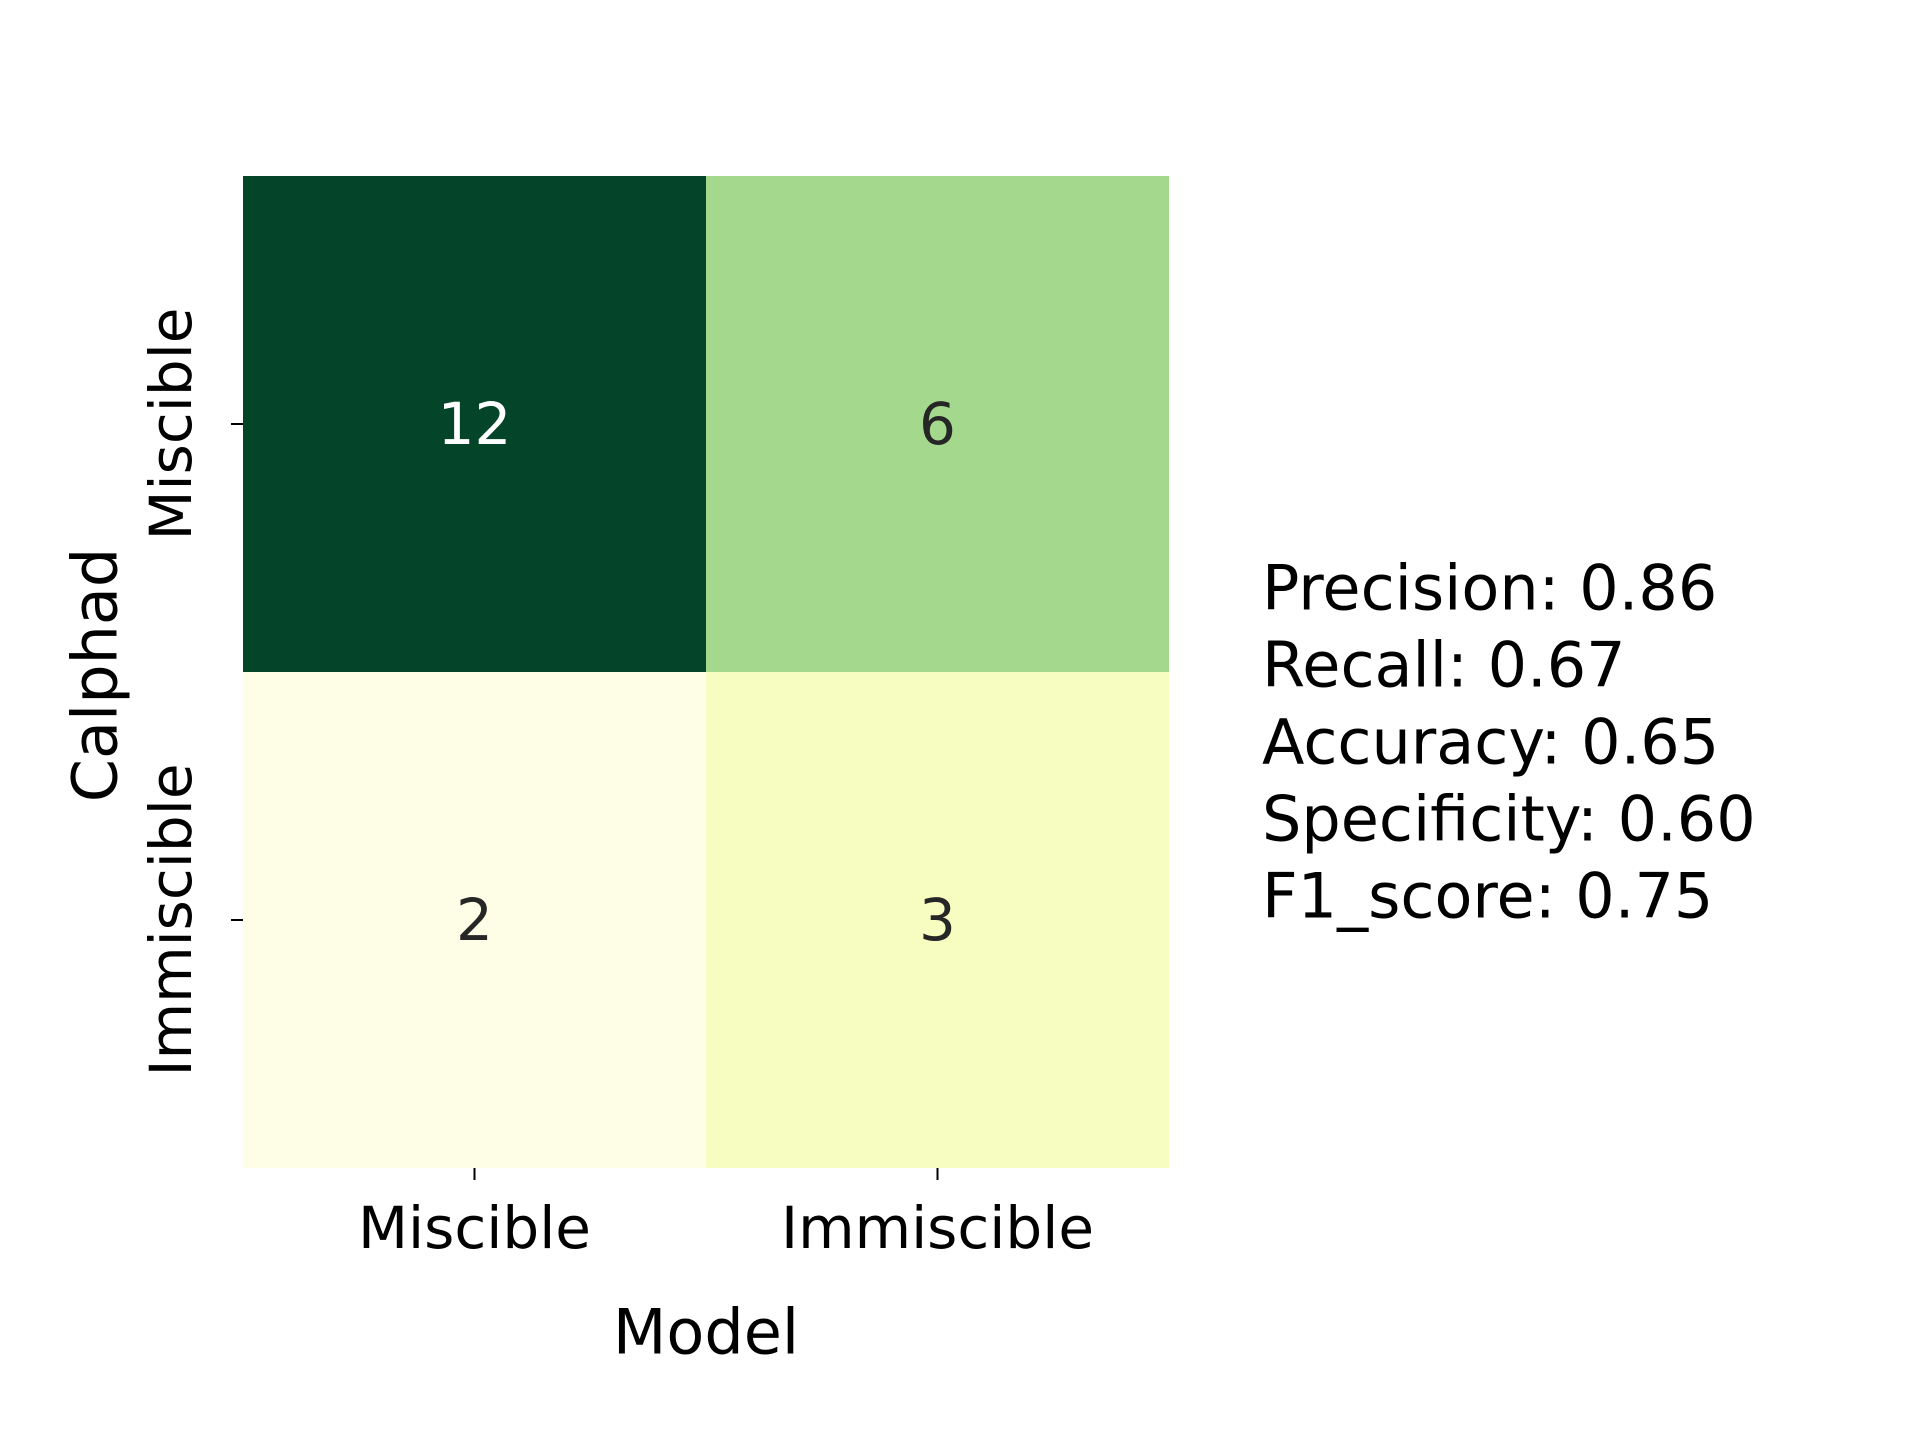 The height and width of the screenshot is (1440, 1920). I want to click on cell-value-r0-c1: 6, so click(937, 424).